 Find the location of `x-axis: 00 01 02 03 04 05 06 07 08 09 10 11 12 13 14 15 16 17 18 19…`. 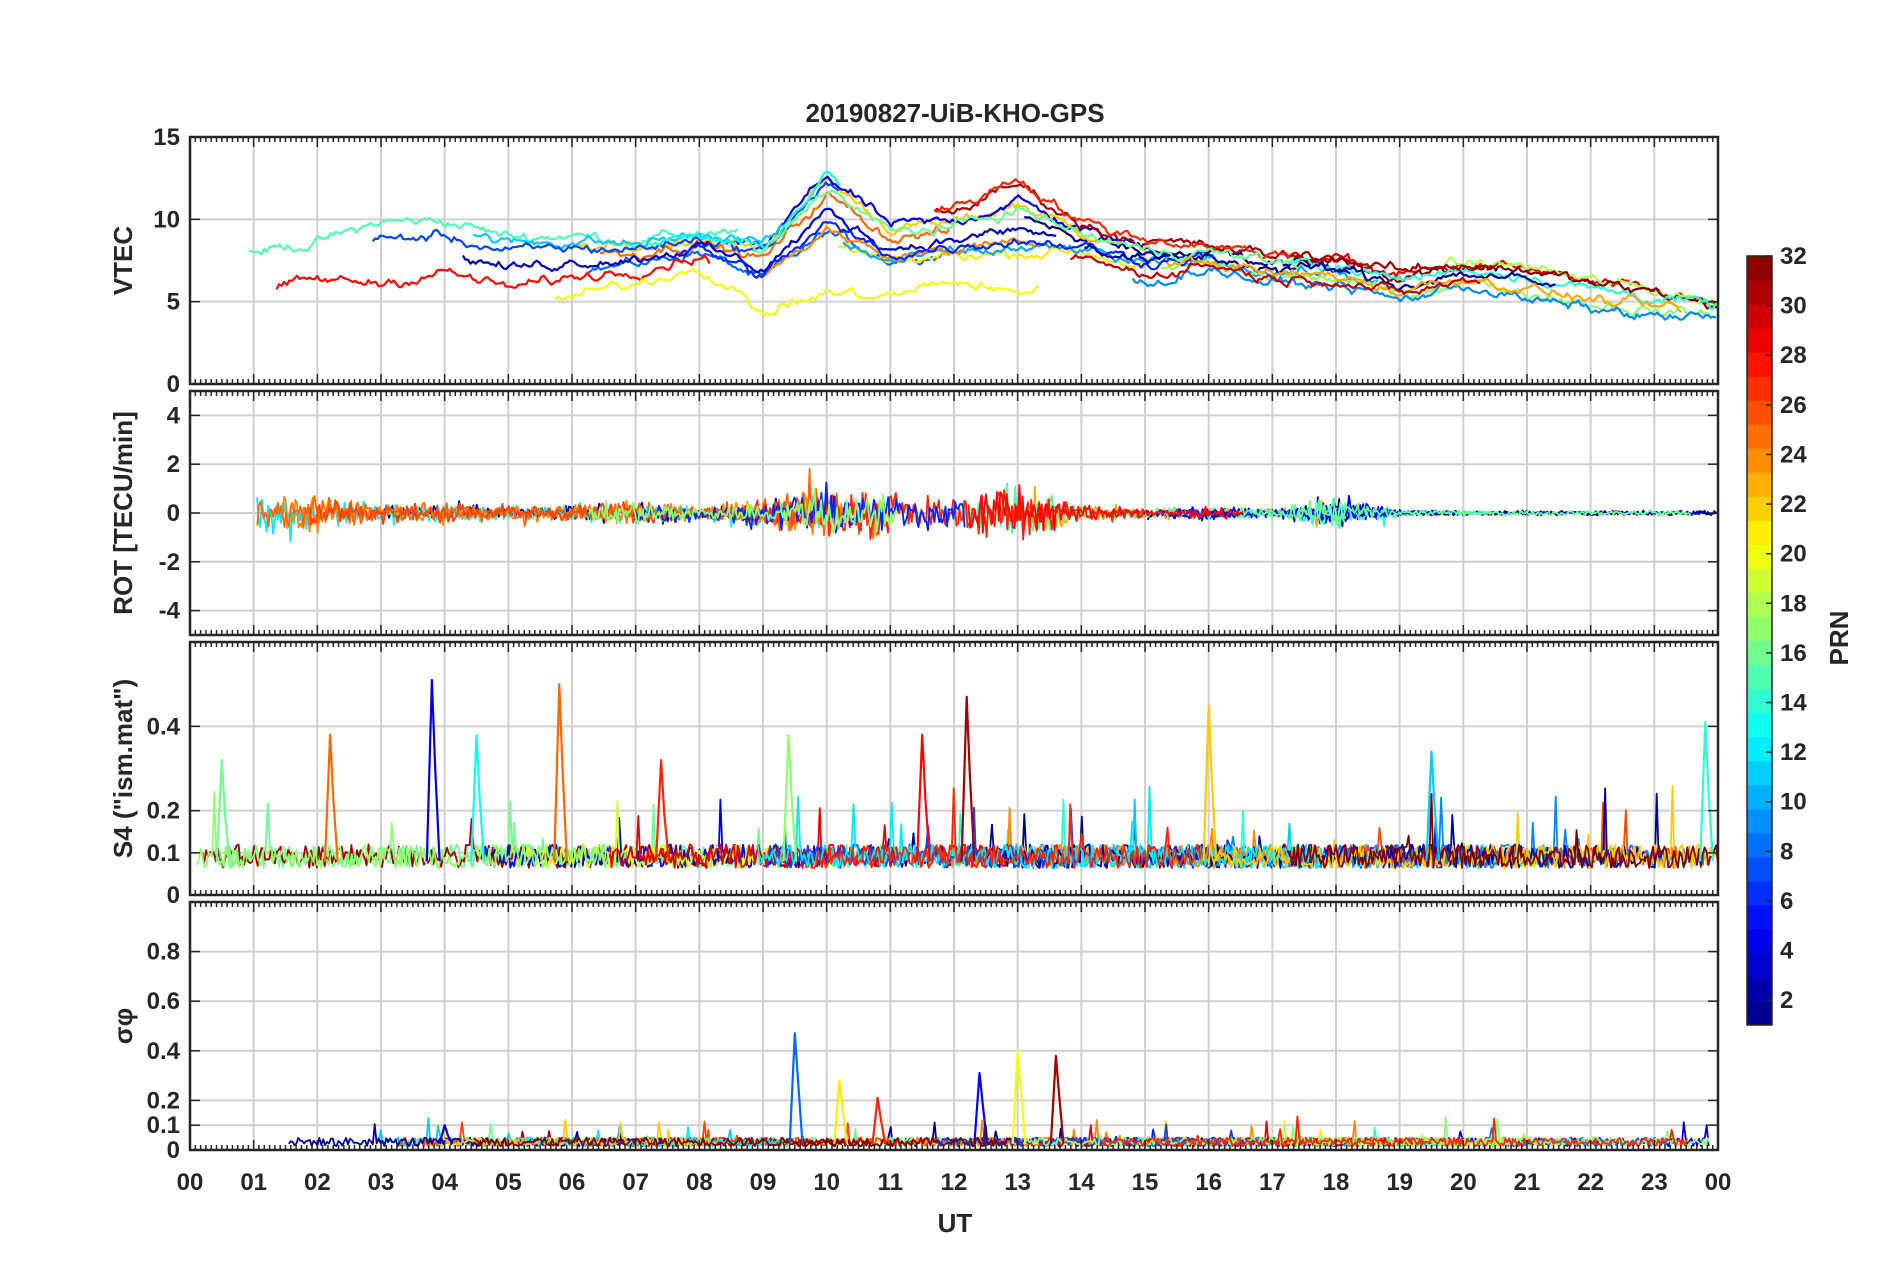

x-axis: 00 01 02 03 04 05 06 07 08 09 10 11 12 13 14 15 16 17 18 19… is located at coordinates (954, 1182).